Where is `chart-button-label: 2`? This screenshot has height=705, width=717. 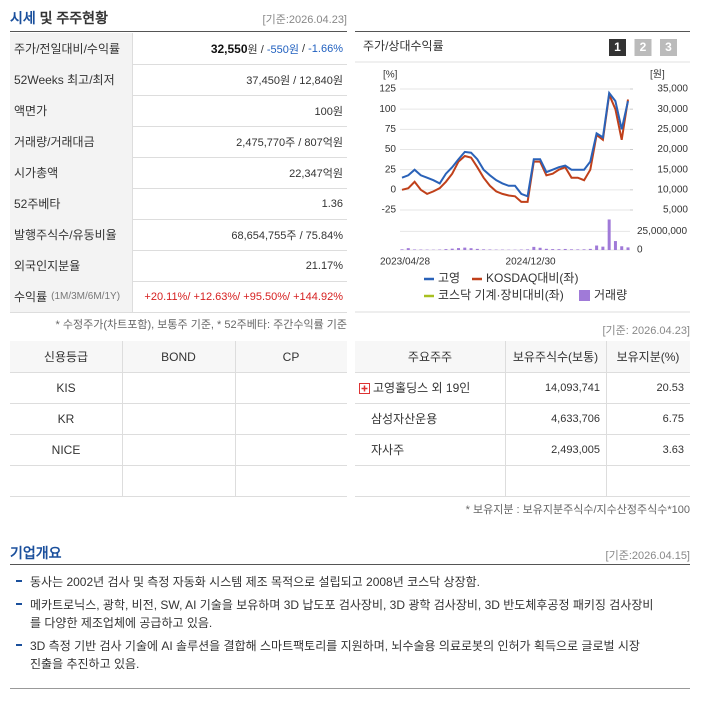
chart-button-label: 2 is located at coordinates (643, 47).